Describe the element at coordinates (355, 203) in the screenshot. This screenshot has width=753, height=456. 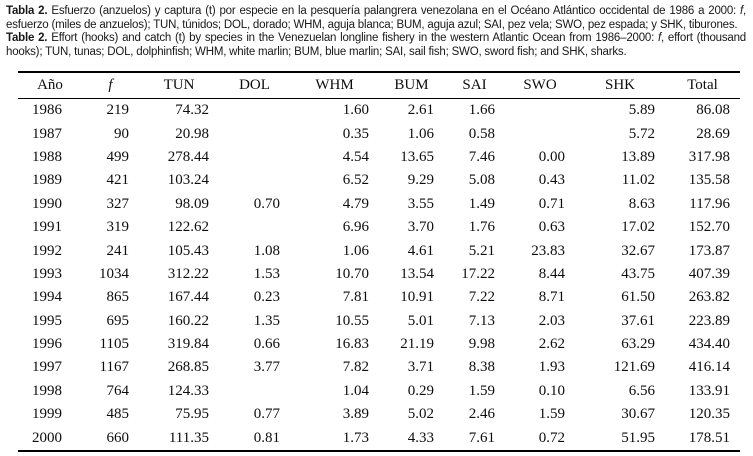
I see `value-cell: 4.79` at that location.